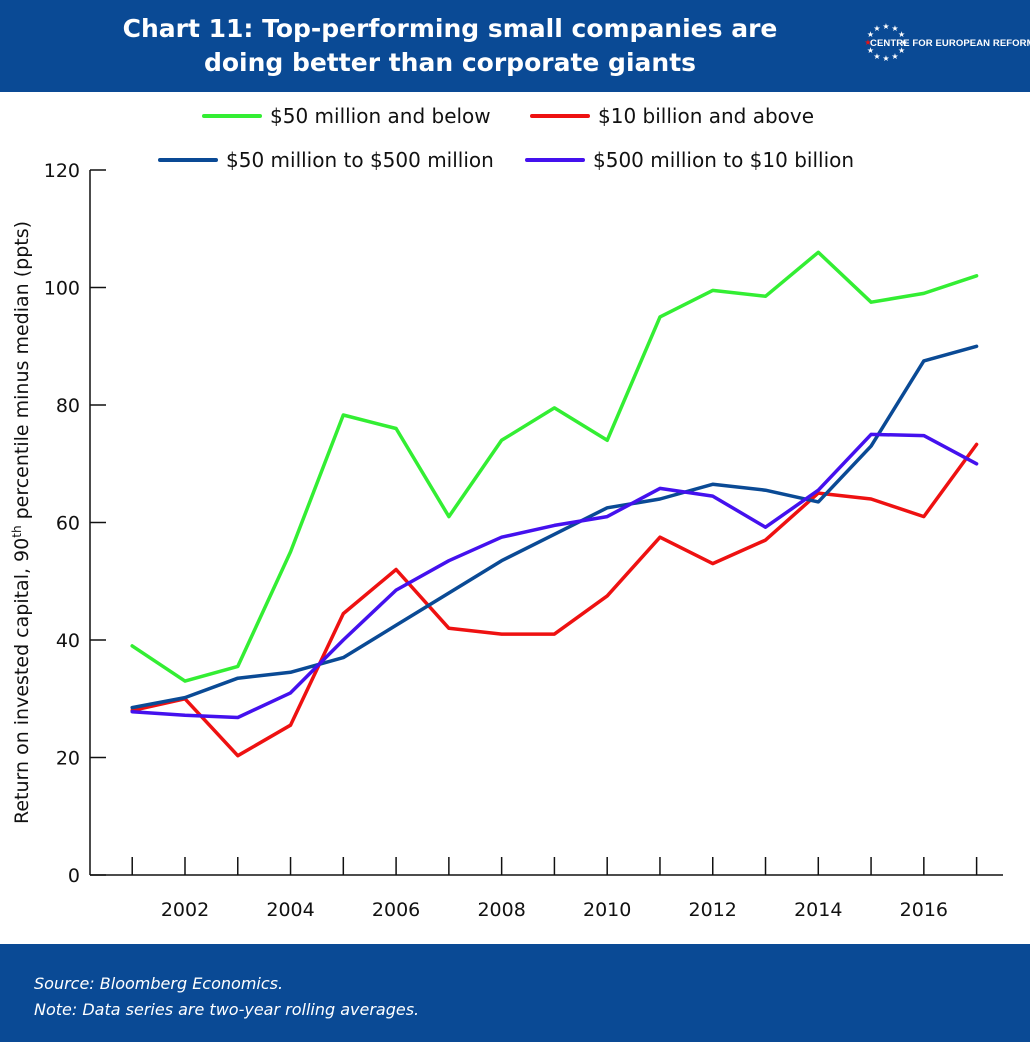  What do you see at coordinates (924, 910) in the screenshot?
I see `x-tick-label: 2016` at bounding box center [924, 910].